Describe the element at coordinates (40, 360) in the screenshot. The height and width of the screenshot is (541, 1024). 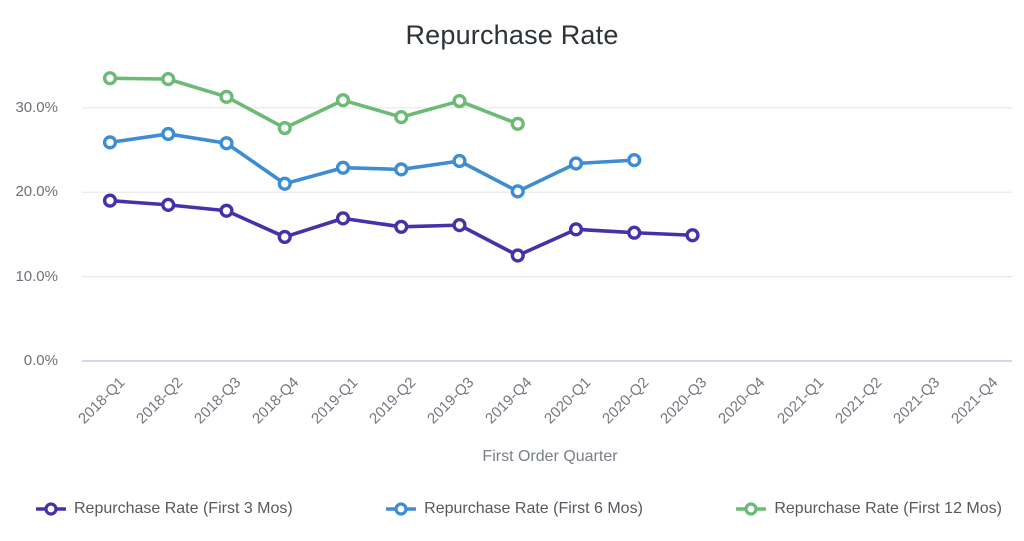
I see `y-tick-label: 0.0%` at that location.